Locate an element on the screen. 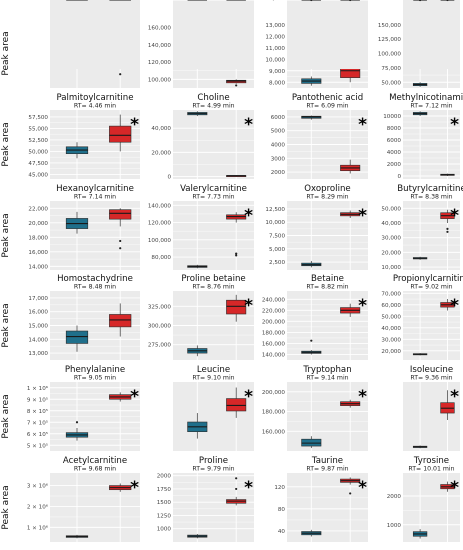 The width and height of the screenshot is (463, 550). panel-title: Phenylalanine is located at coordinates (95, 370).